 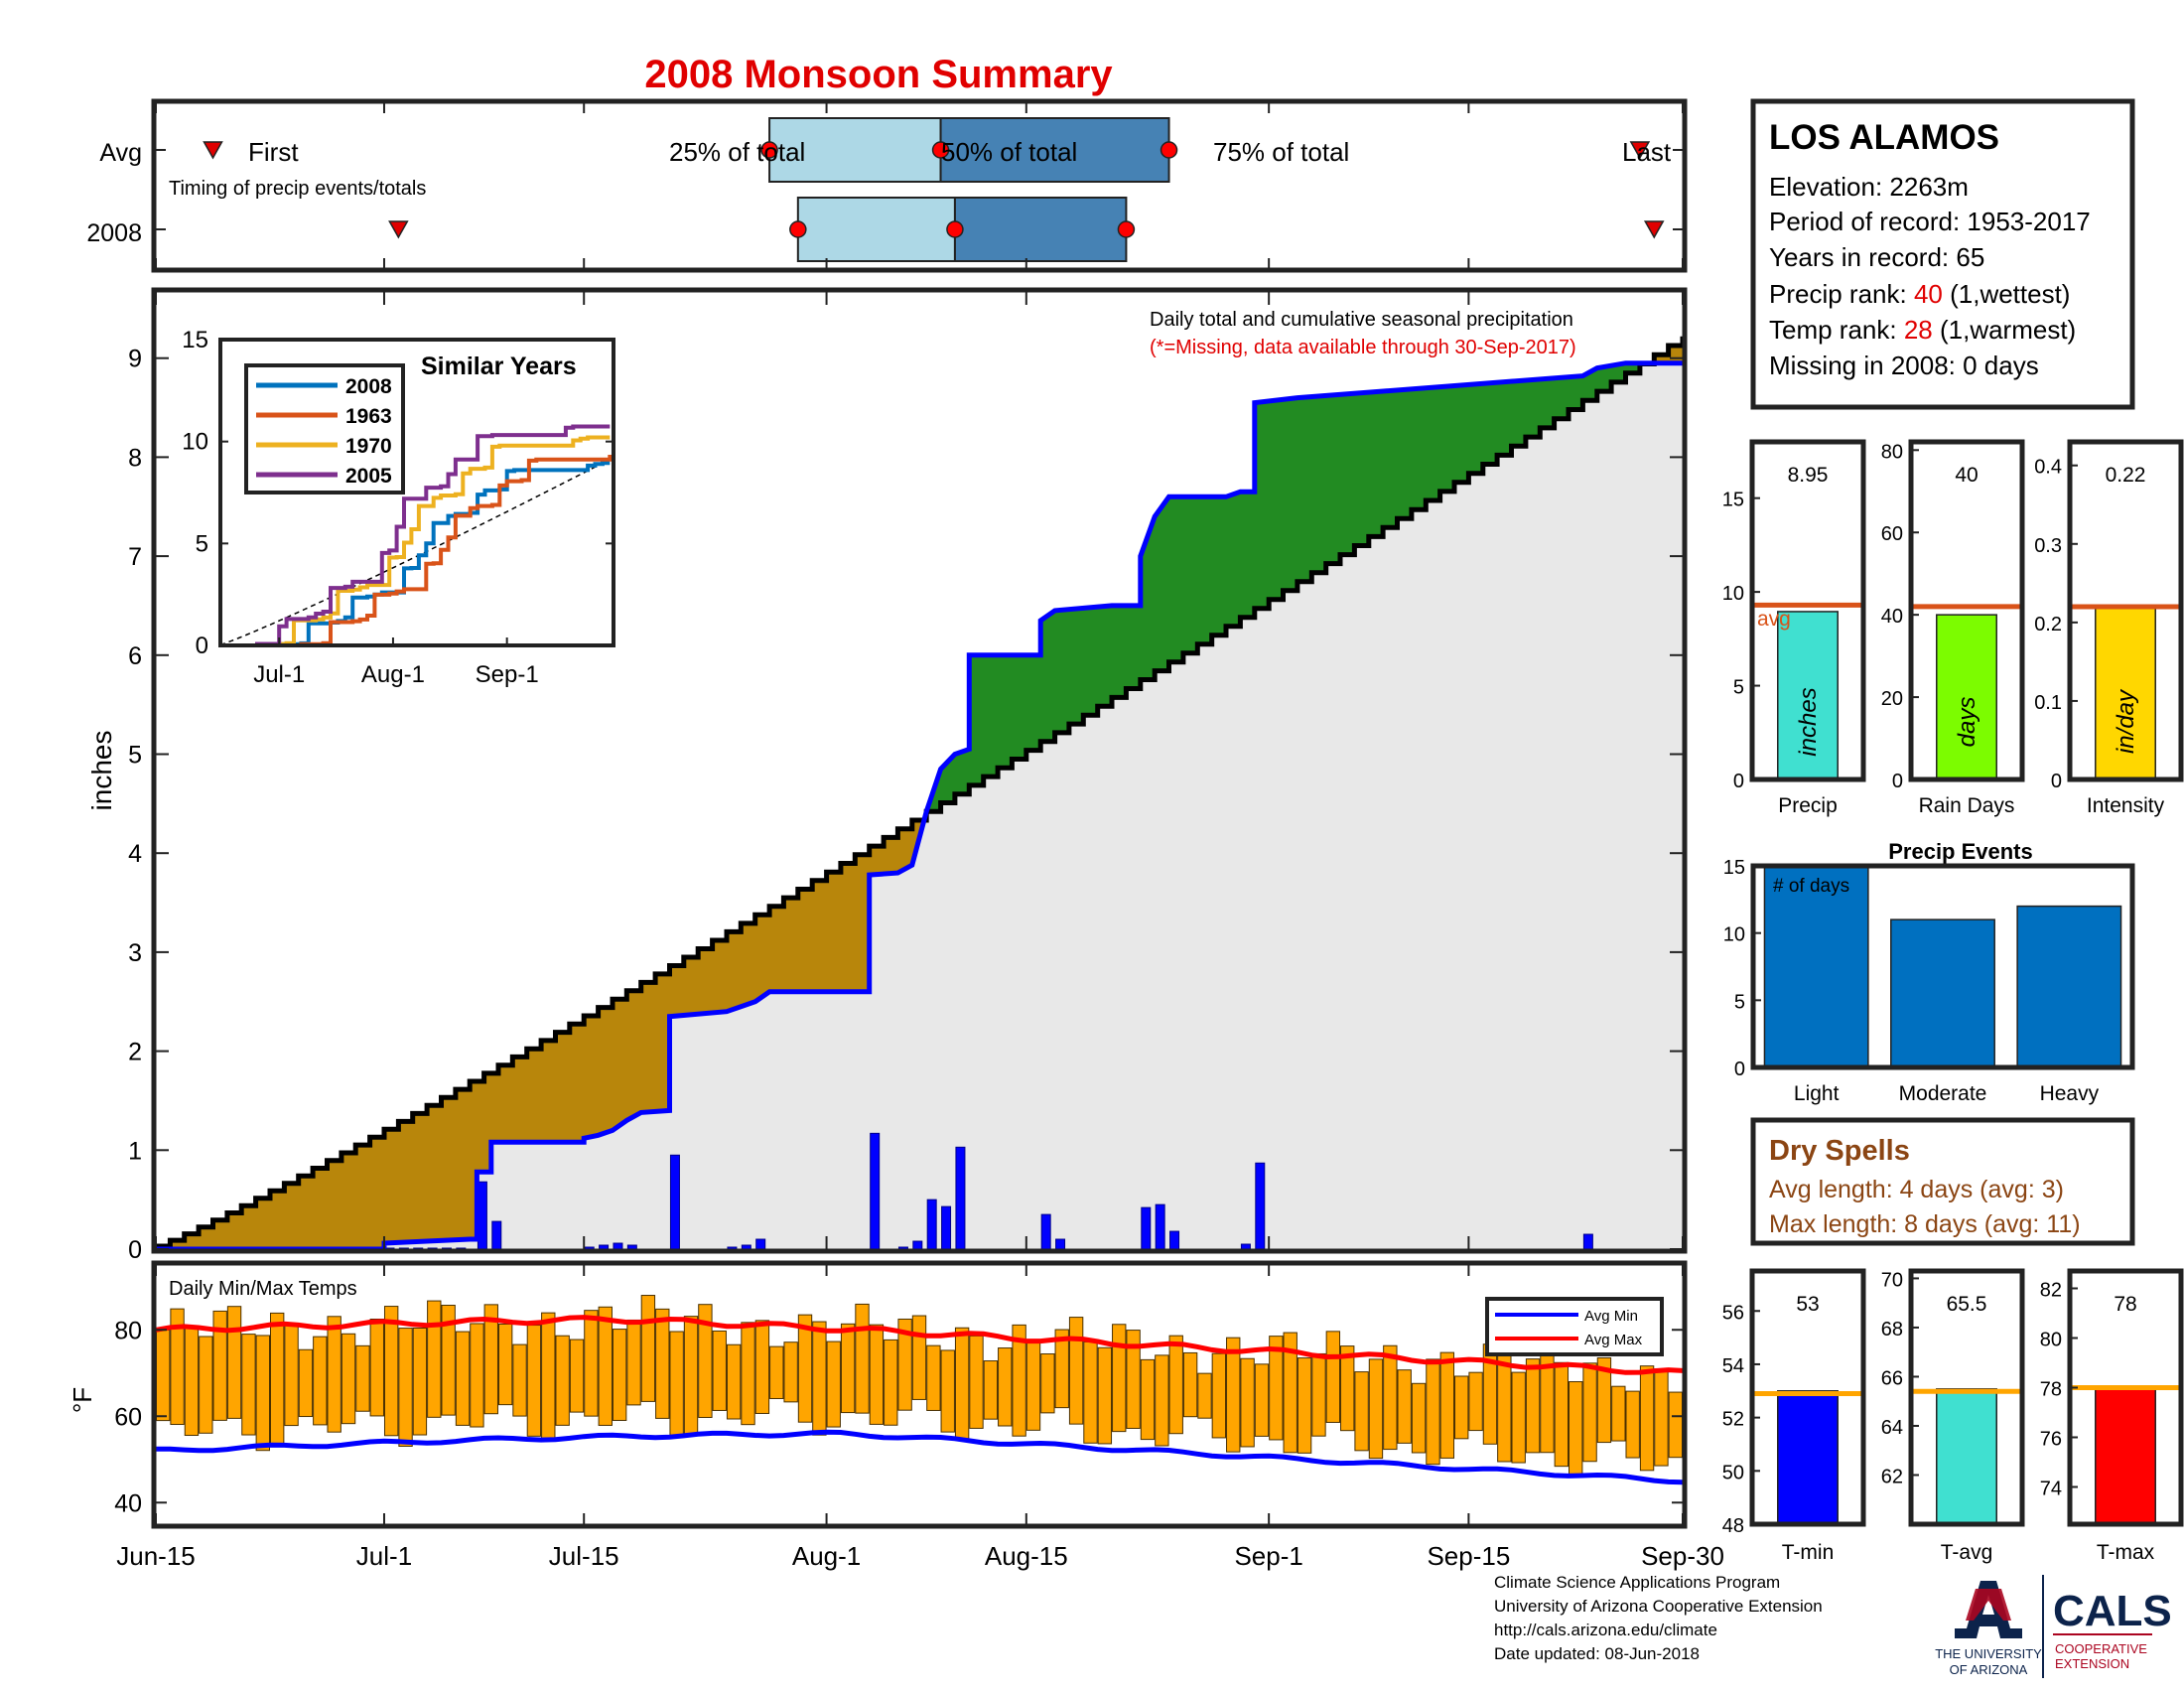 What do you see at coordinates (2112, 1629) in the screenshot?
I see `cals-logo: CALS COOPERATIVE EXTENSION` at bounding box center [2112, 1629].